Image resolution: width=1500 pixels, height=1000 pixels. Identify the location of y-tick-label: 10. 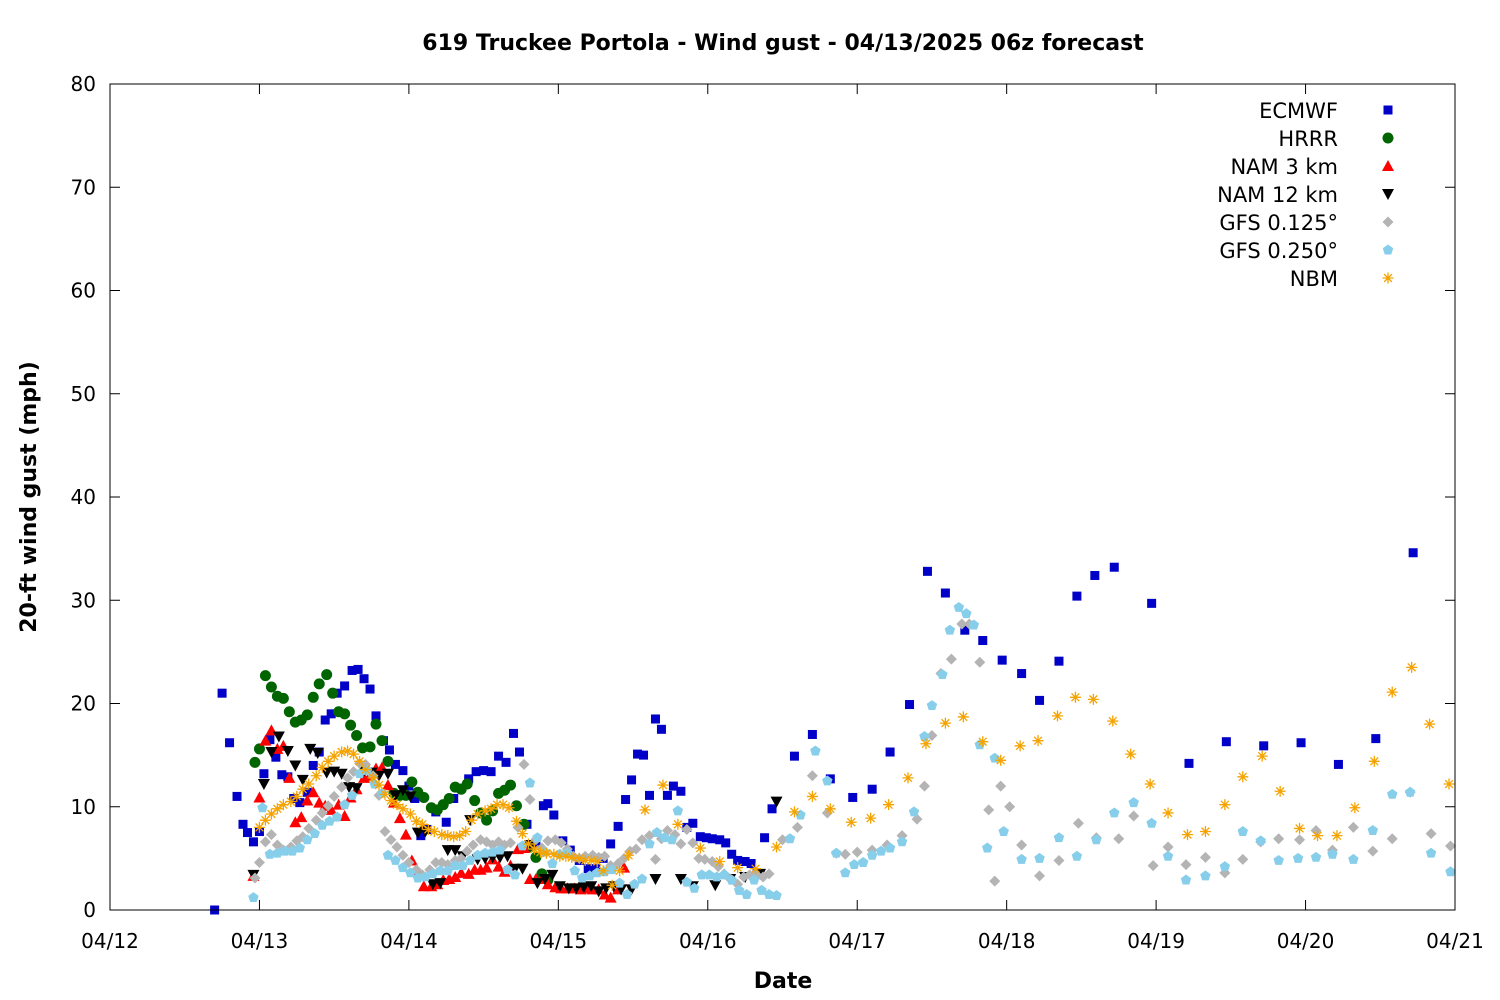
(83, 807).